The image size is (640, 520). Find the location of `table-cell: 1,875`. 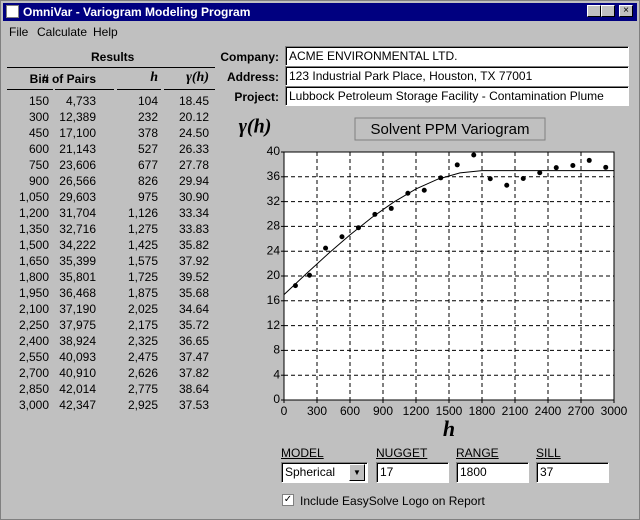

table-cell: 1,875 is located at coordinates (142, 293).